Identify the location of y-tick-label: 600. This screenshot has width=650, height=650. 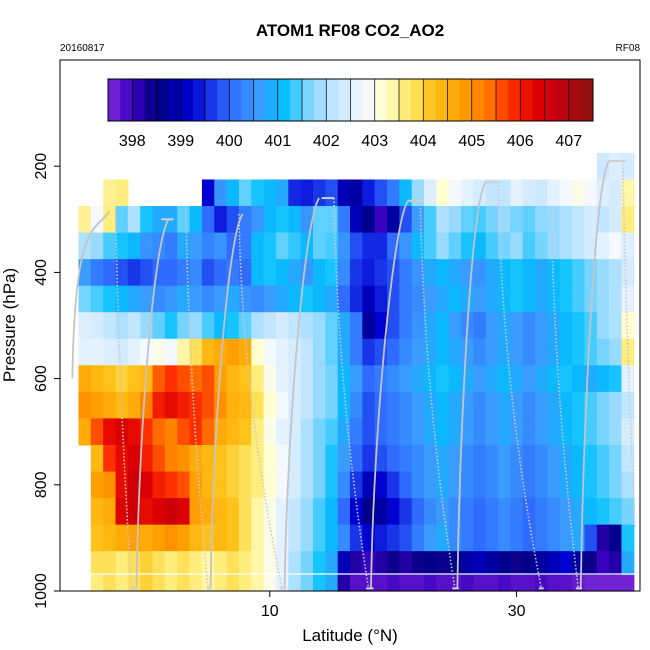
(41, 378).